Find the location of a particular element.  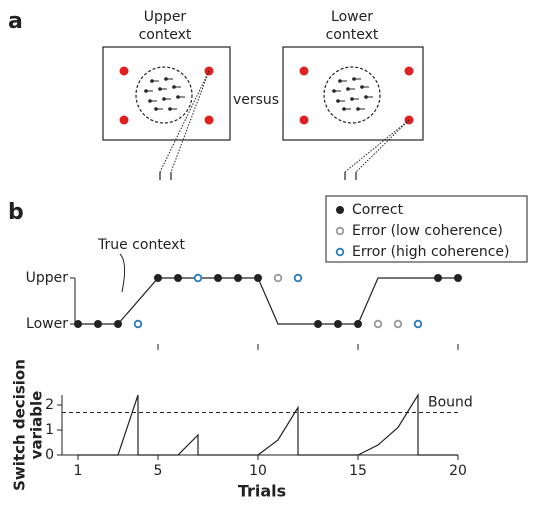

panel-label: a is located at coordinates (15, 21).